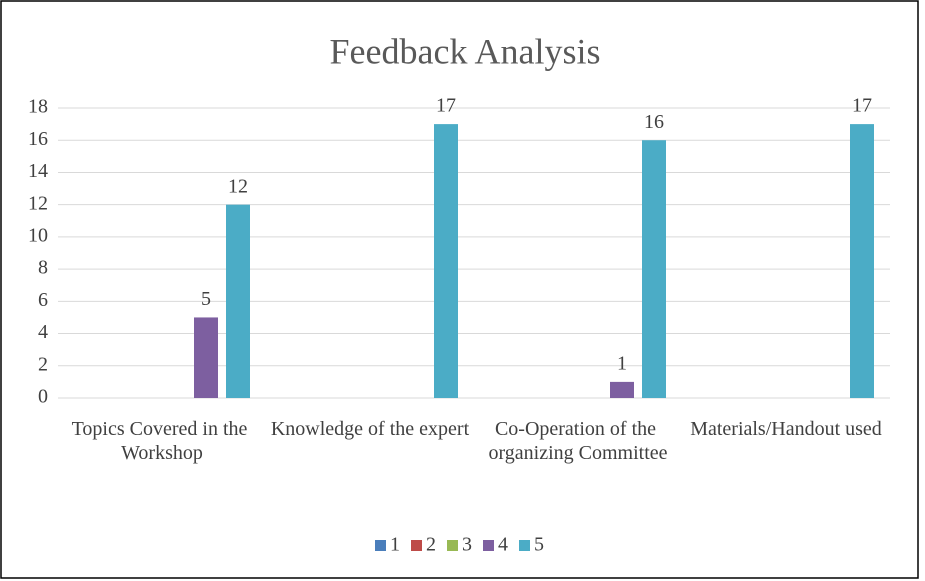  I want to click on y-tick-label: 16, so click(38, 139).